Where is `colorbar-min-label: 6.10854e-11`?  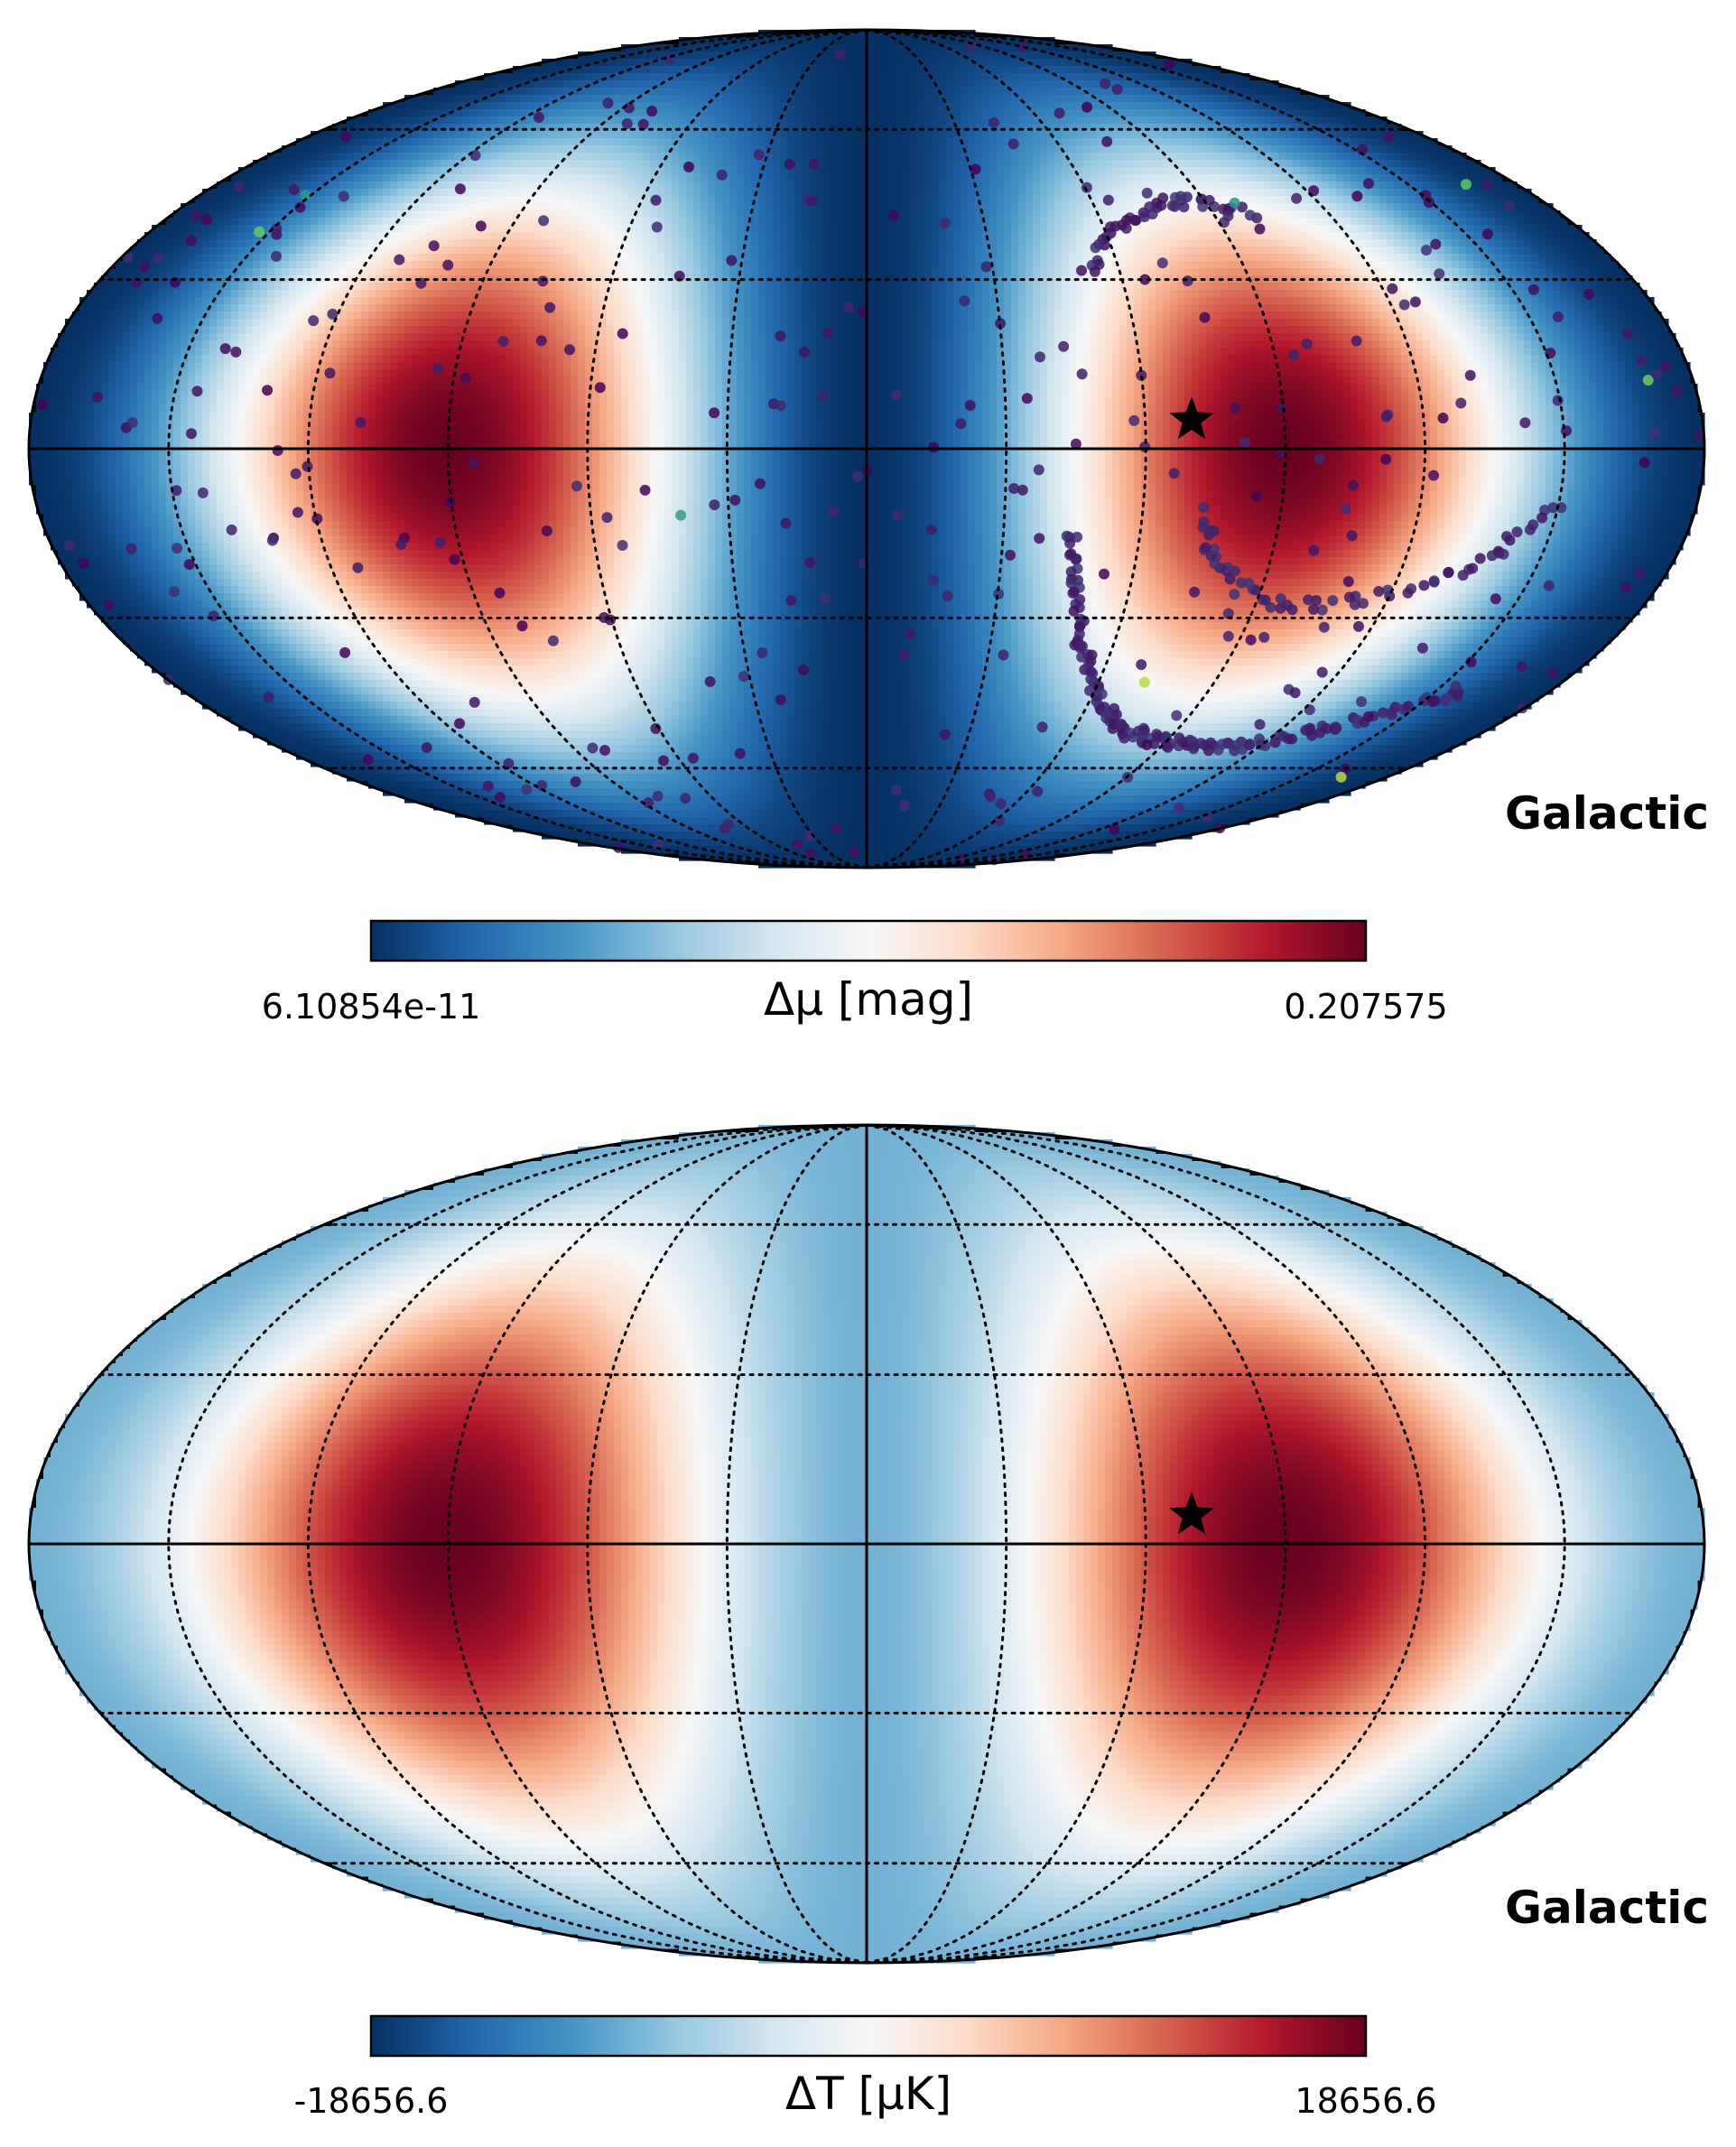 colorbar-min-label: 6.10854e-11 is located at coordinates (371, 1007).